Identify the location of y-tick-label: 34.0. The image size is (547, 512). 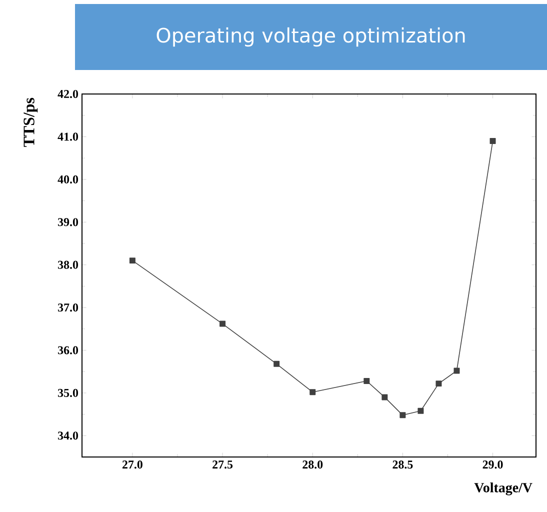
(68, 436).